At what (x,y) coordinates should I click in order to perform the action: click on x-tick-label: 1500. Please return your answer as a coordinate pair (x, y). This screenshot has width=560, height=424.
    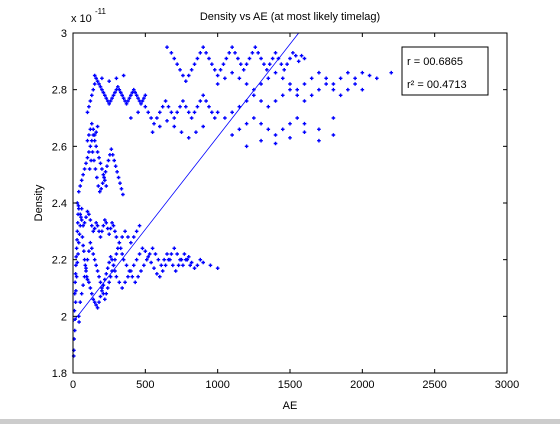
    Looking at the image, I should click on (290, 385).